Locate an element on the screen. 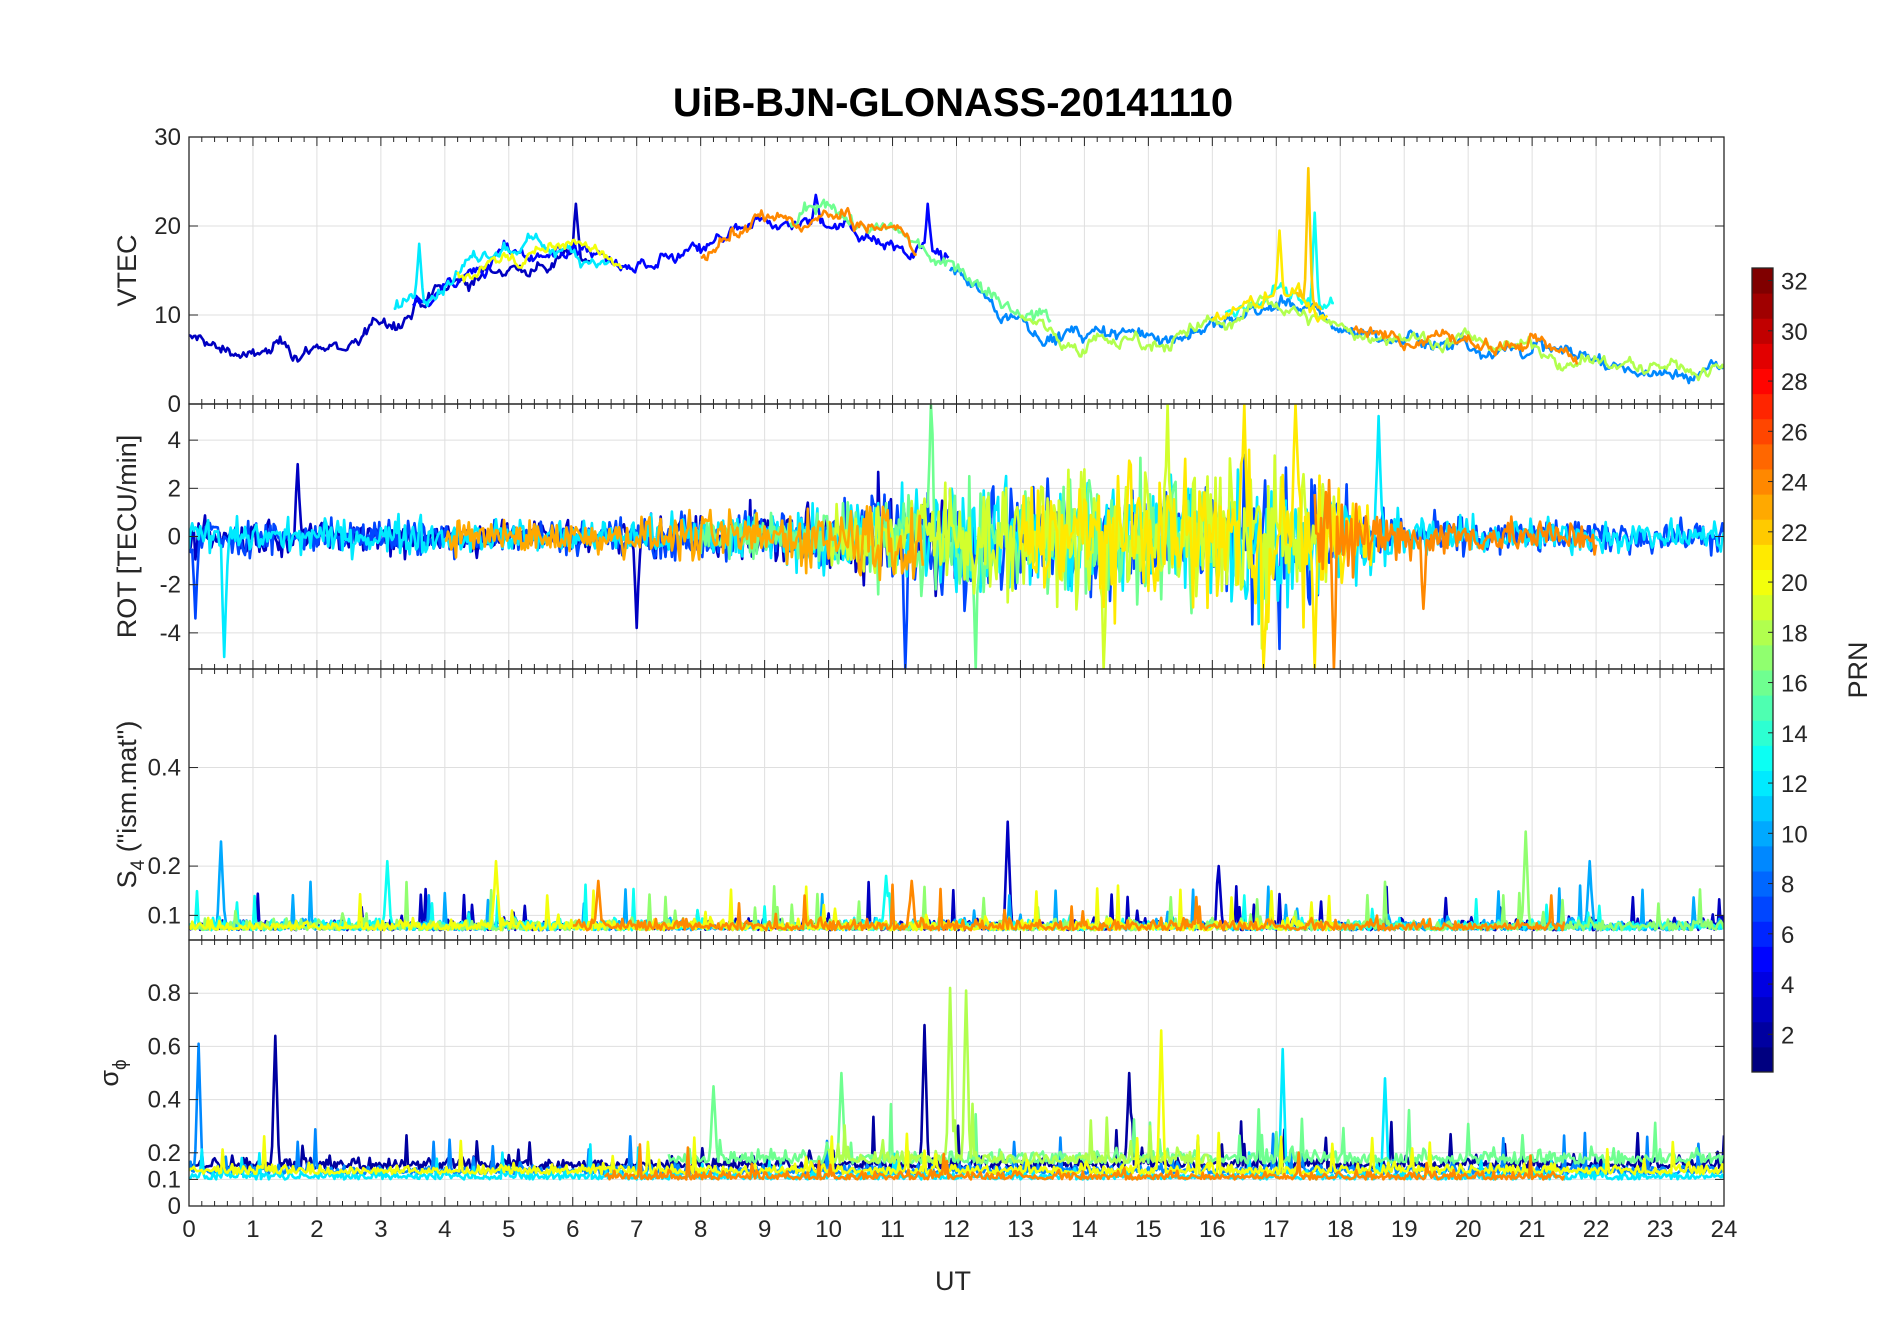 Image resolution: width=1902 pixels, height=1330 pixels. y-tick-label: 10 is located at coordinates (167, 315).